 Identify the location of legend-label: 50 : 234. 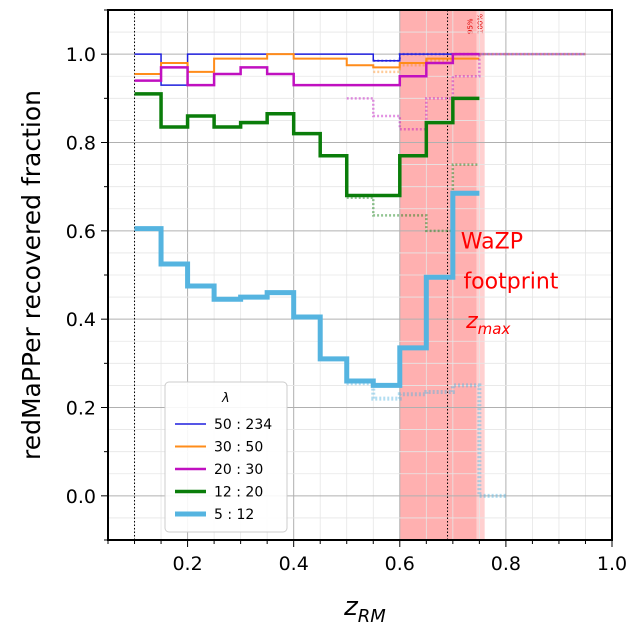
(243, 425).